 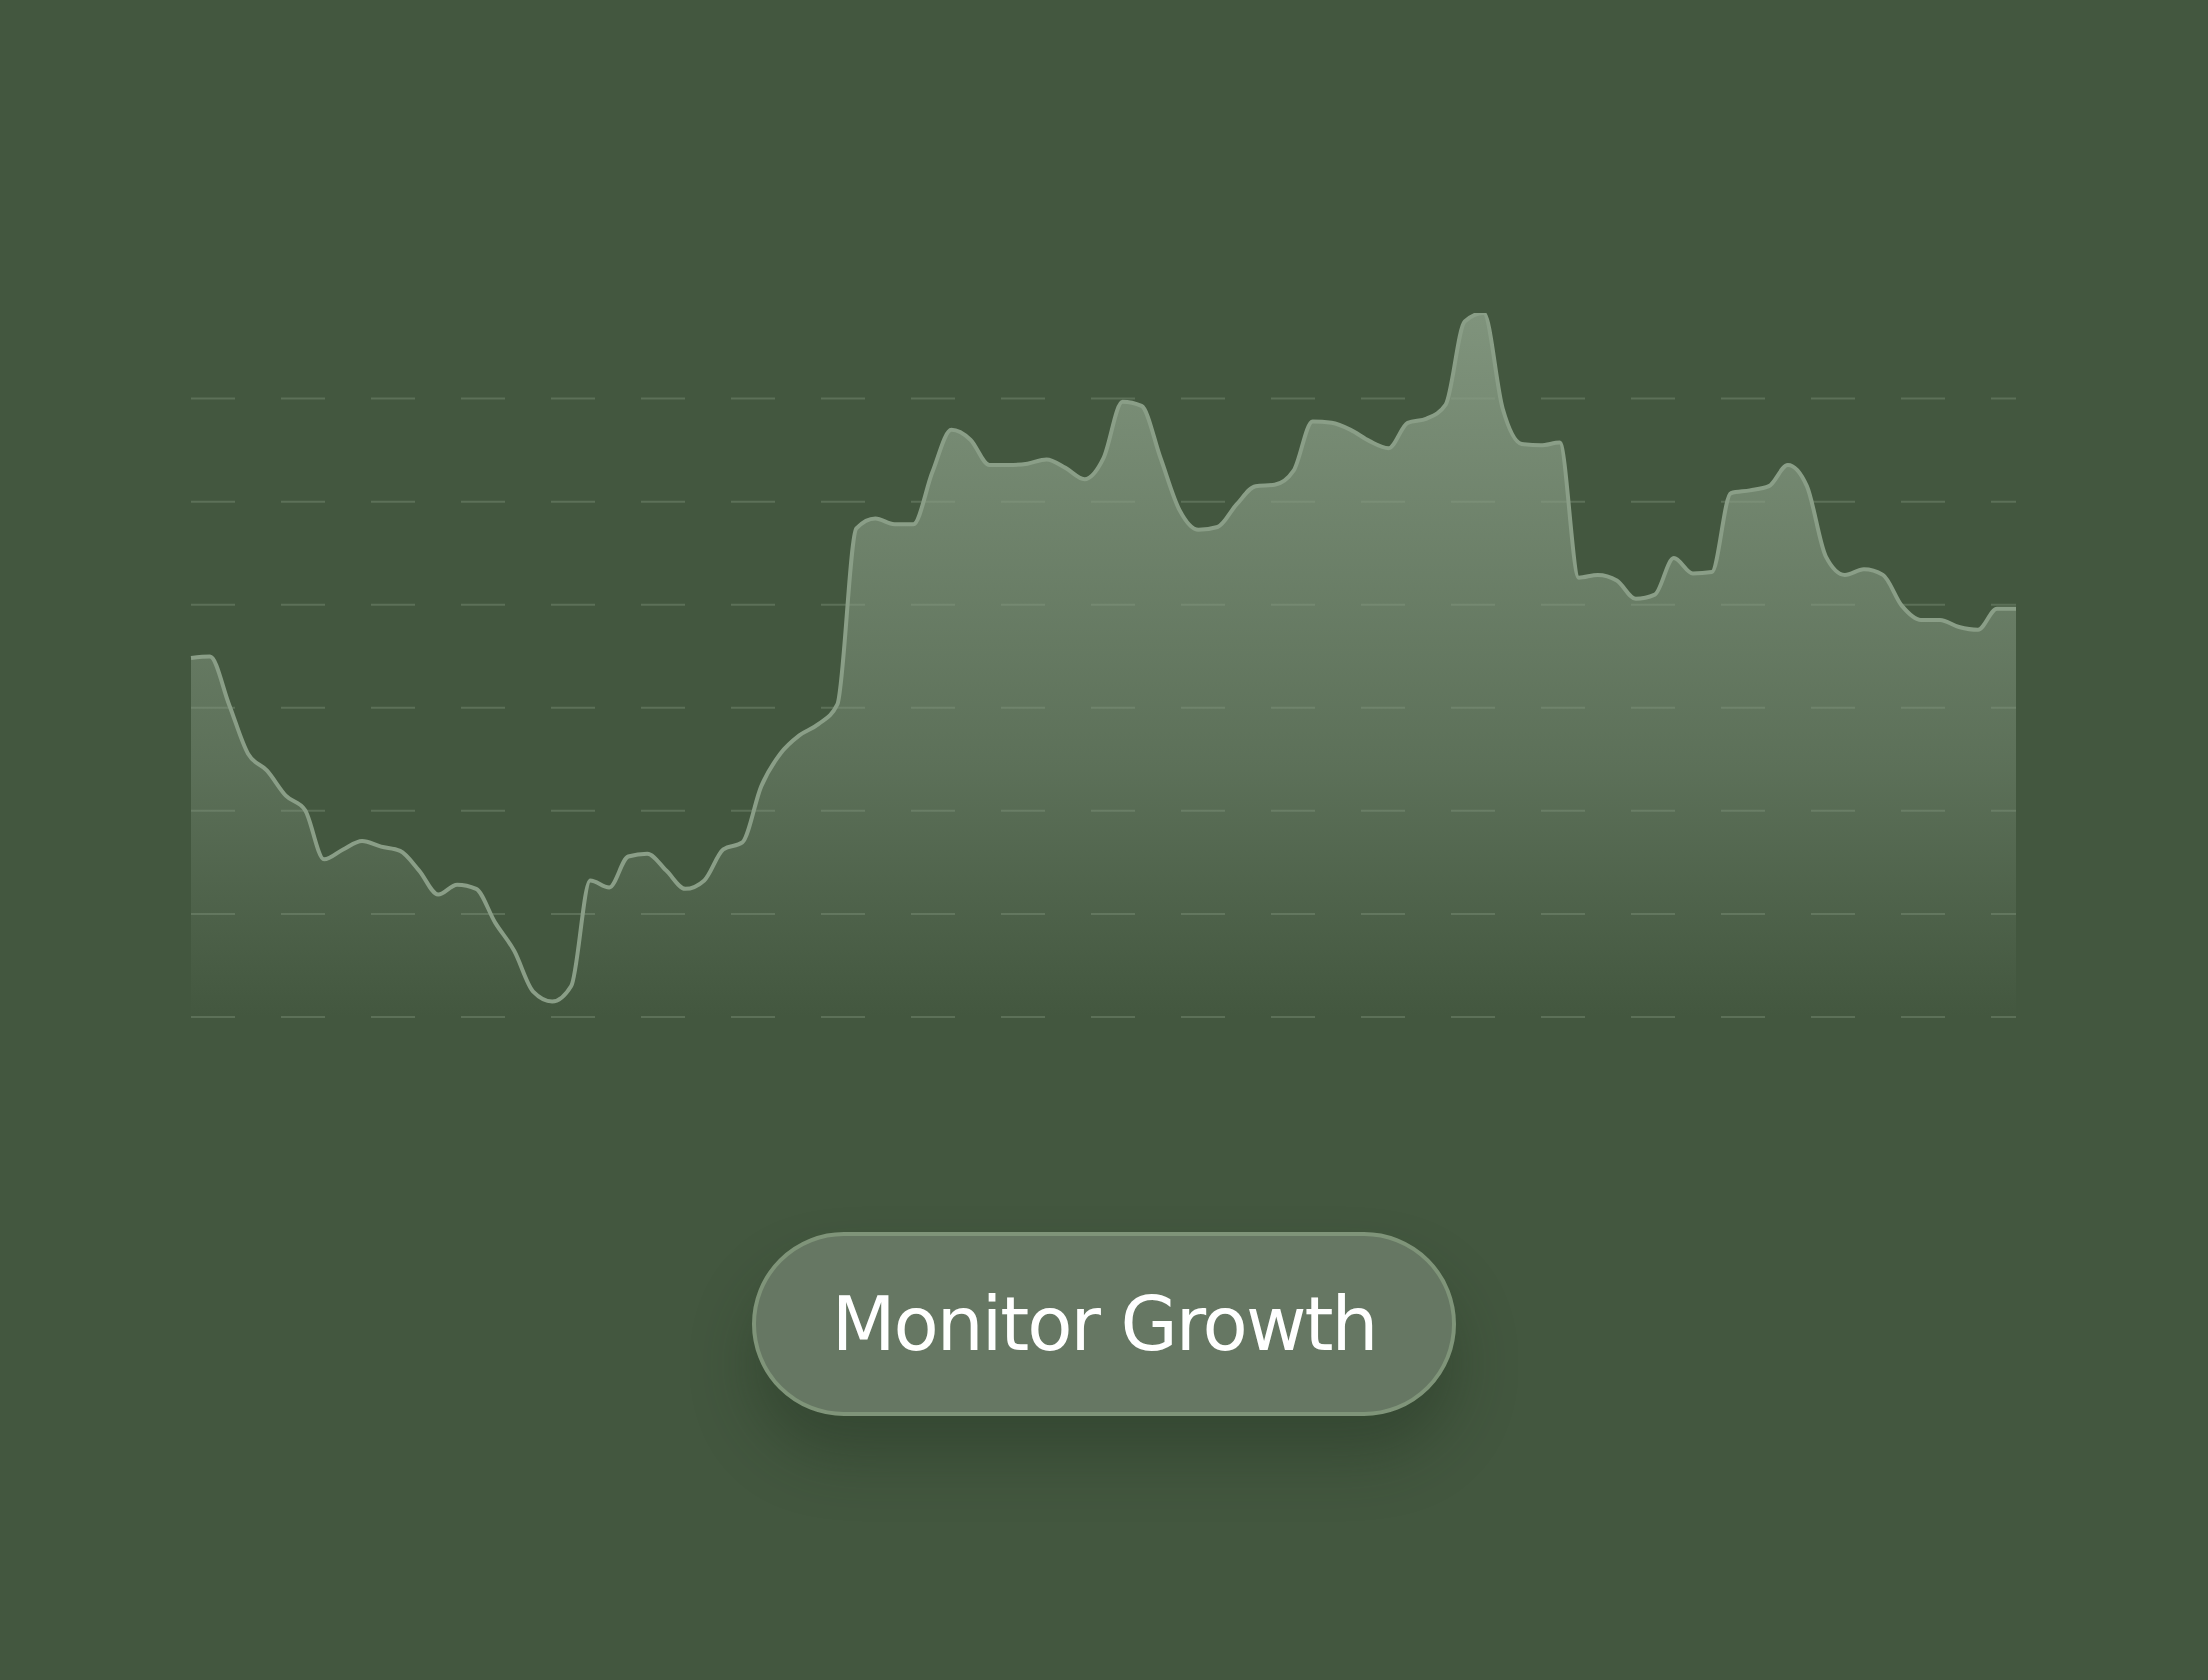 What do you see at coordinates (1104, 1324) in the screenshot?
I see `text: Monitor Growth` at bounding box center [1104, 1324].